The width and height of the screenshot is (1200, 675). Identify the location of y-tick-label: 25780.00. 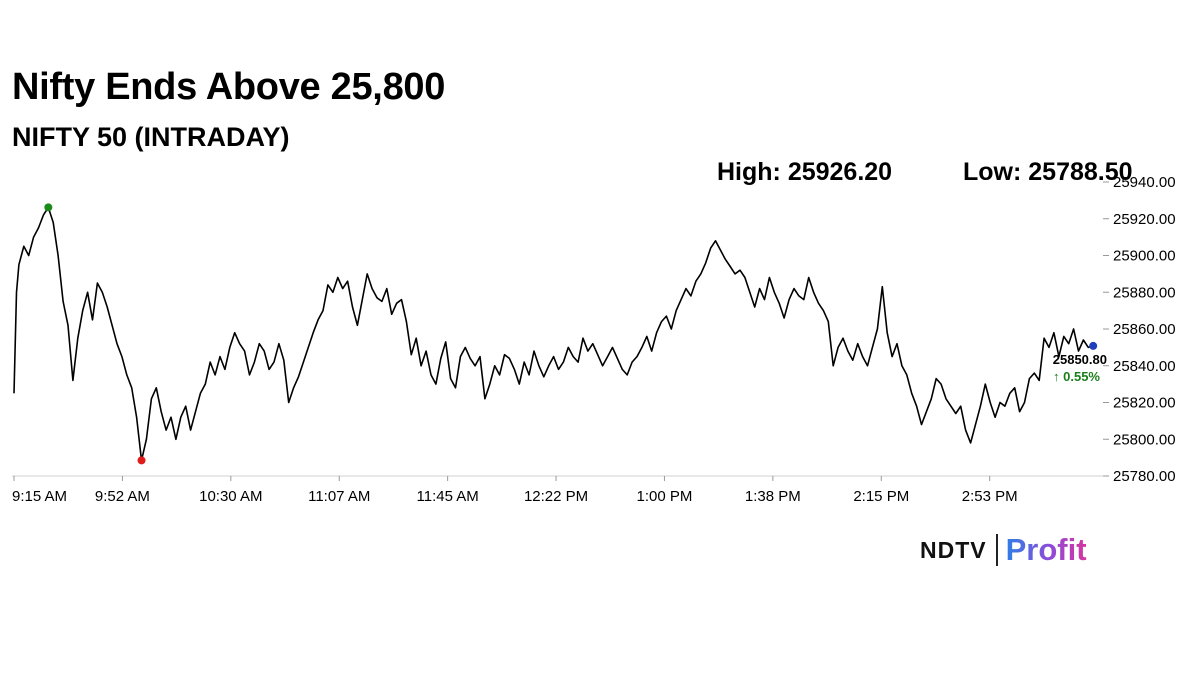
(1144, 476).